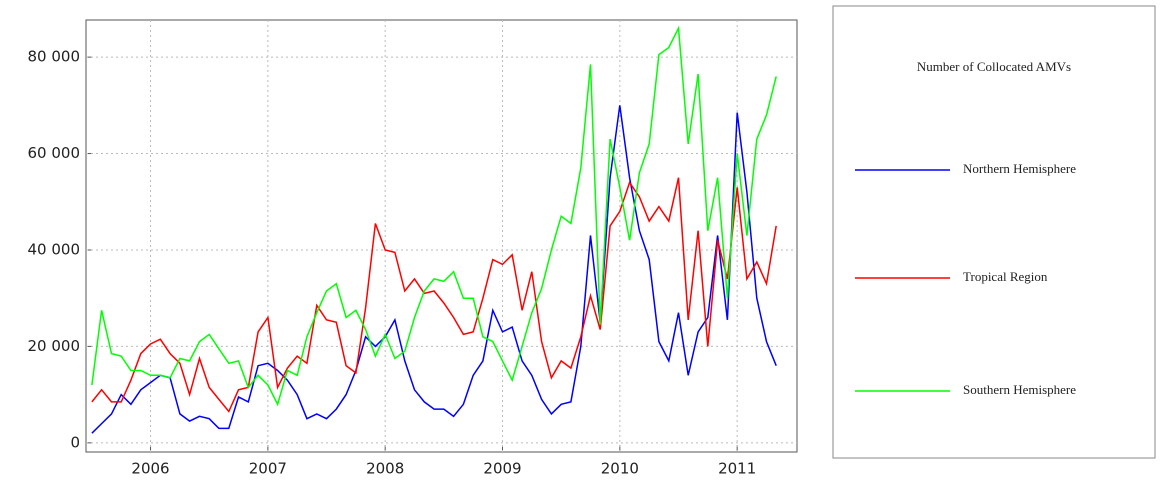 The image size is (1162, 481). Describe the element at coordinates (385, 469) in the screenshot. I see `x-tick-label: 2008` at that location.